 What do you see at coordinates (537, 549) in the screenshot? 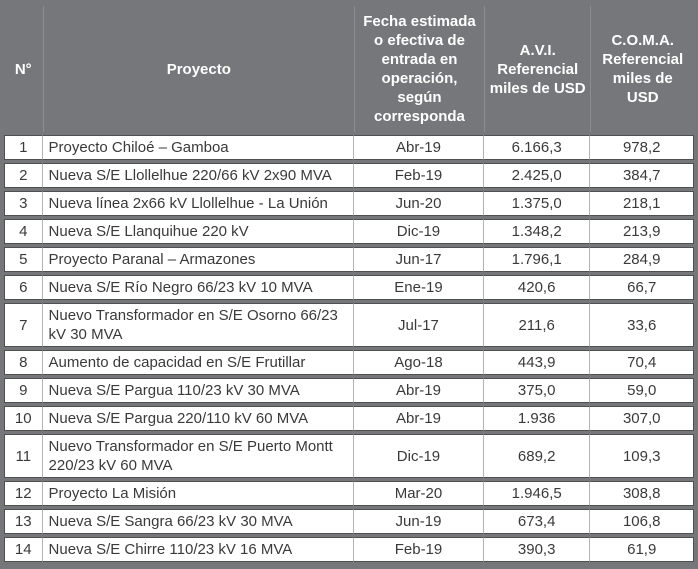
I see `cell-avi: 390,3` at bounding box center [537, 549].